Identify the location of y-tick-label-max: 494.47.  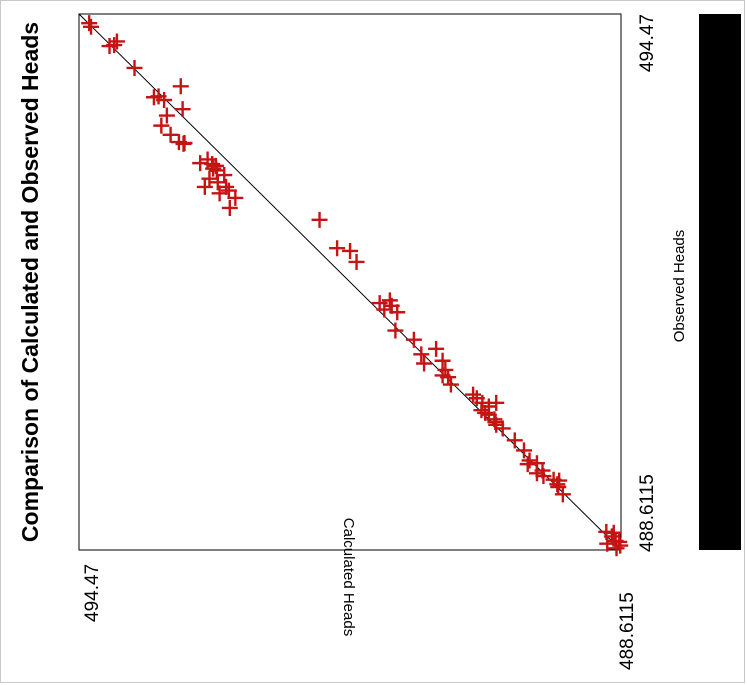
(92, 593).